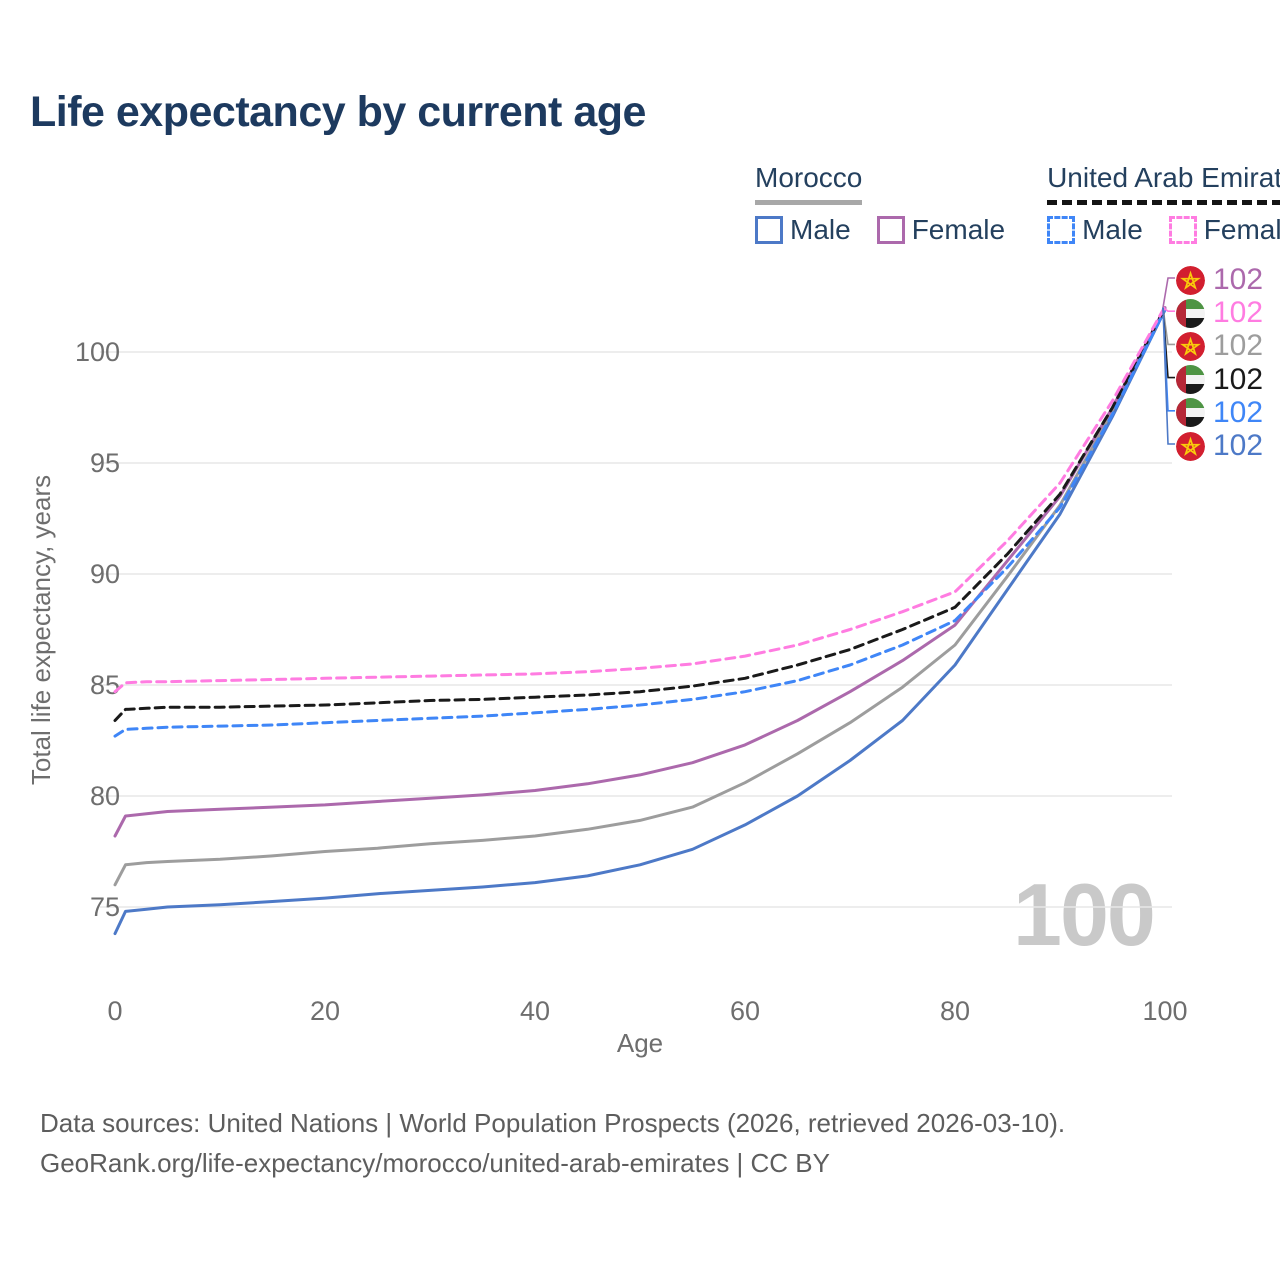 This screenshot has width=1280, height=1280. What do you see at coordinates (809, 183) in the screenshot?
I see `legend-country-morocco: Morocco` at bounding box center [809, 183].